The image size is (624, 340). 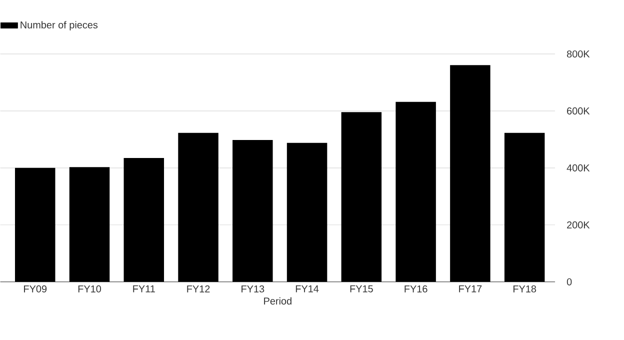 I want to click on y-tick-label: 0, so click(x=569, y=282).